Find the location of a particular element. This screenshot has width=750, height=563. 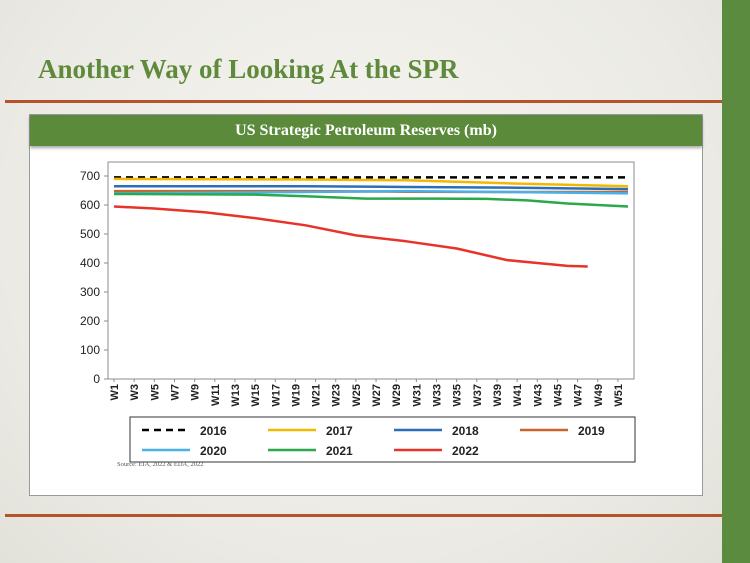

y-tick-label: 500 is located at coordinates (90, 234).